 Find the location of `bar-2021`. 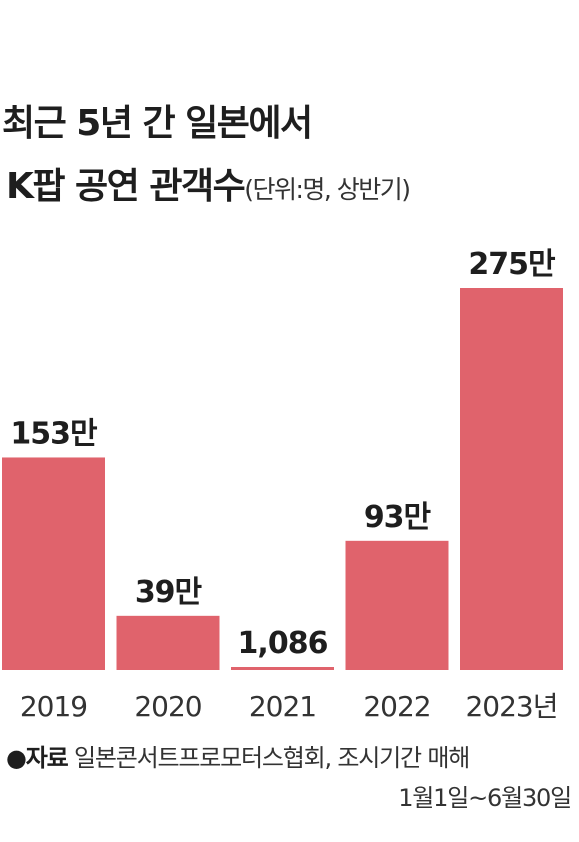

bar-2021 is located at coordinates (282, 668).